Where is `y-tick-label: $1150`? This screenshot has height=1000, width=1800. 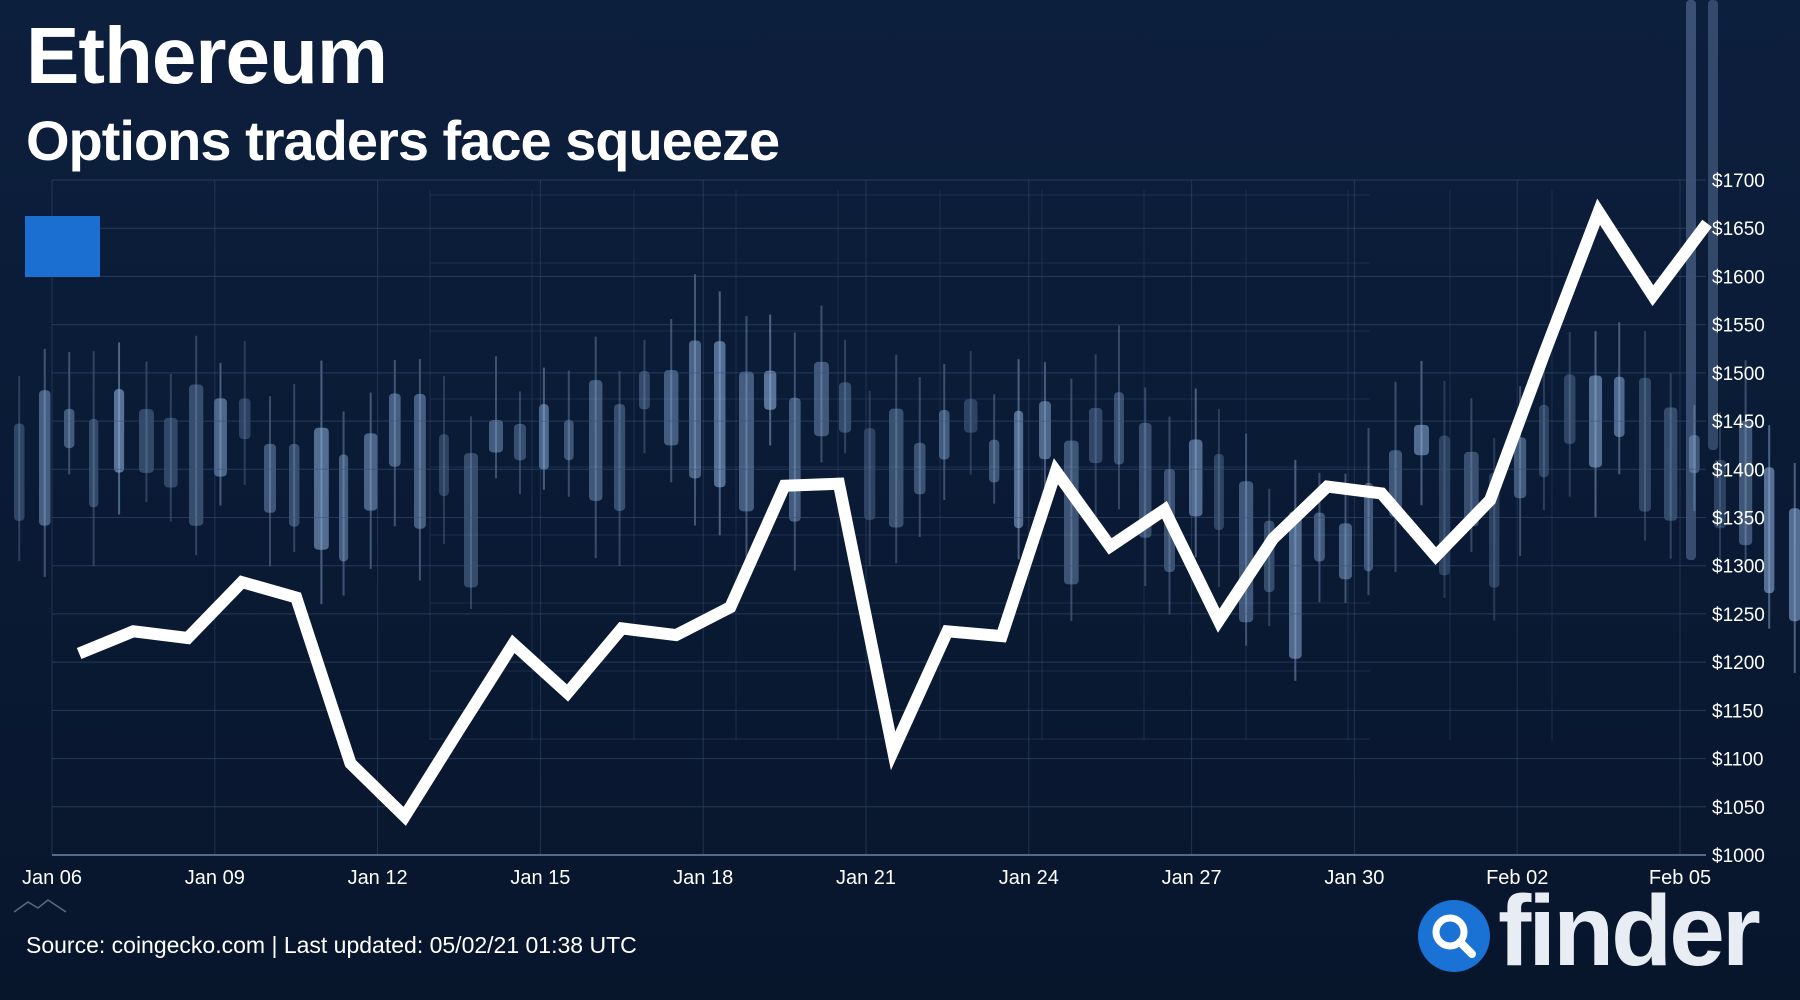
y-tick-label: $1150 is located at coordinates (1737, 711).